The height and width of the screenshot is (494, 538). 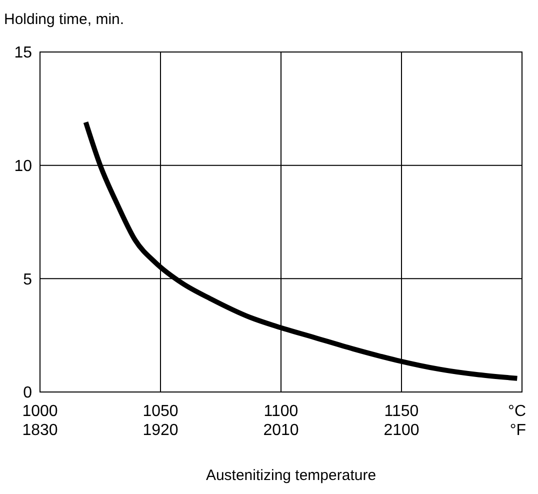 I want to click on x-tick-label: 1100, so click(x=281, y=411).